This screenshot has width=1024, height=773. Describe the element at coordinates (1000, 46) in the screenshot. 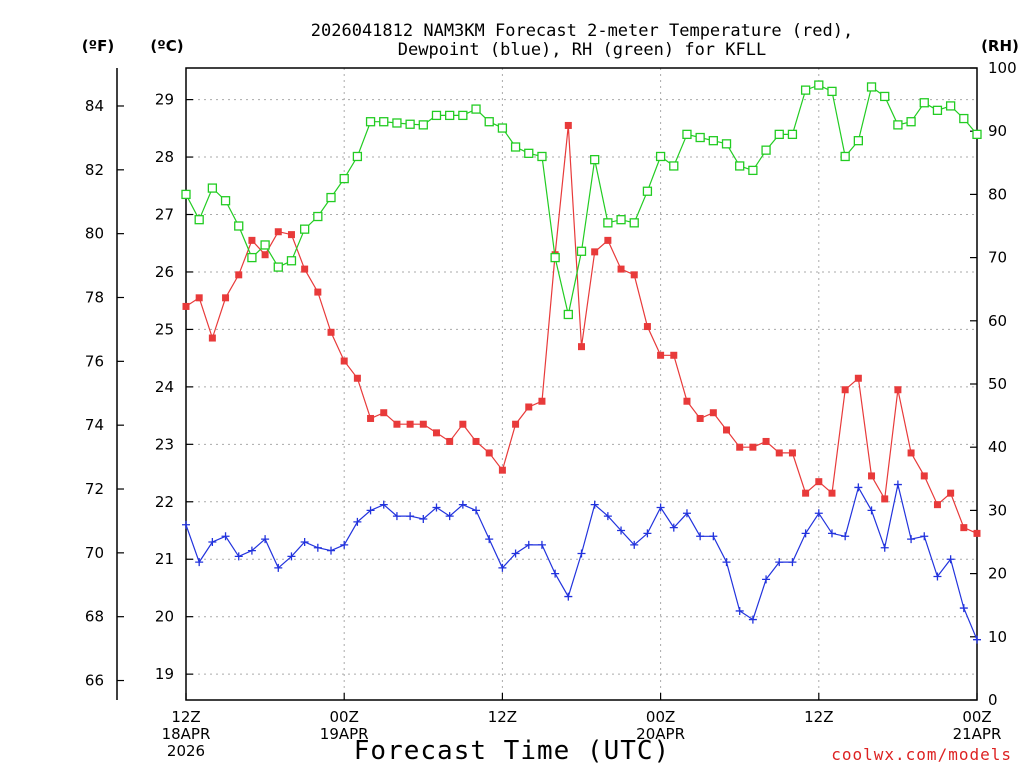

I see `rh-unit-label: (RH)` at that location.